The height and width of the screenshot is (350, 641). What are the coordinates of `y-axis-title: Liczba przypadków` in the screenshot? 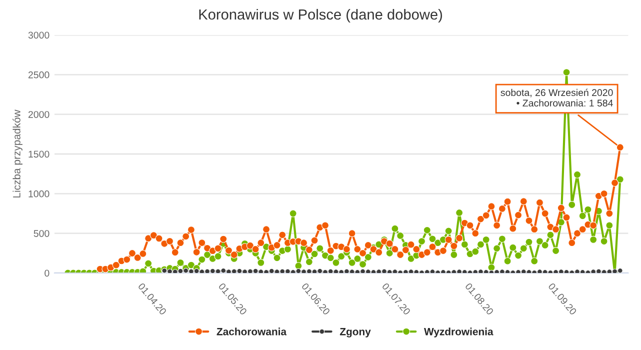 It's located at (17, 154).